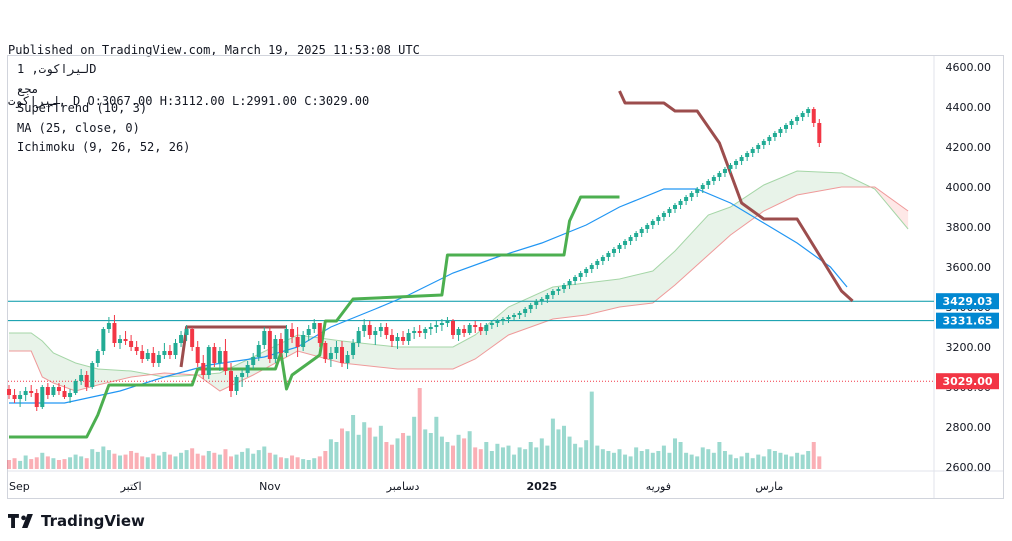 Image resolution: width=1012 pixels, height=541 pixels. Describe the element at coordinates (658, 486) in the screenshot. I see `time-tick-label: فوريه` at that location.